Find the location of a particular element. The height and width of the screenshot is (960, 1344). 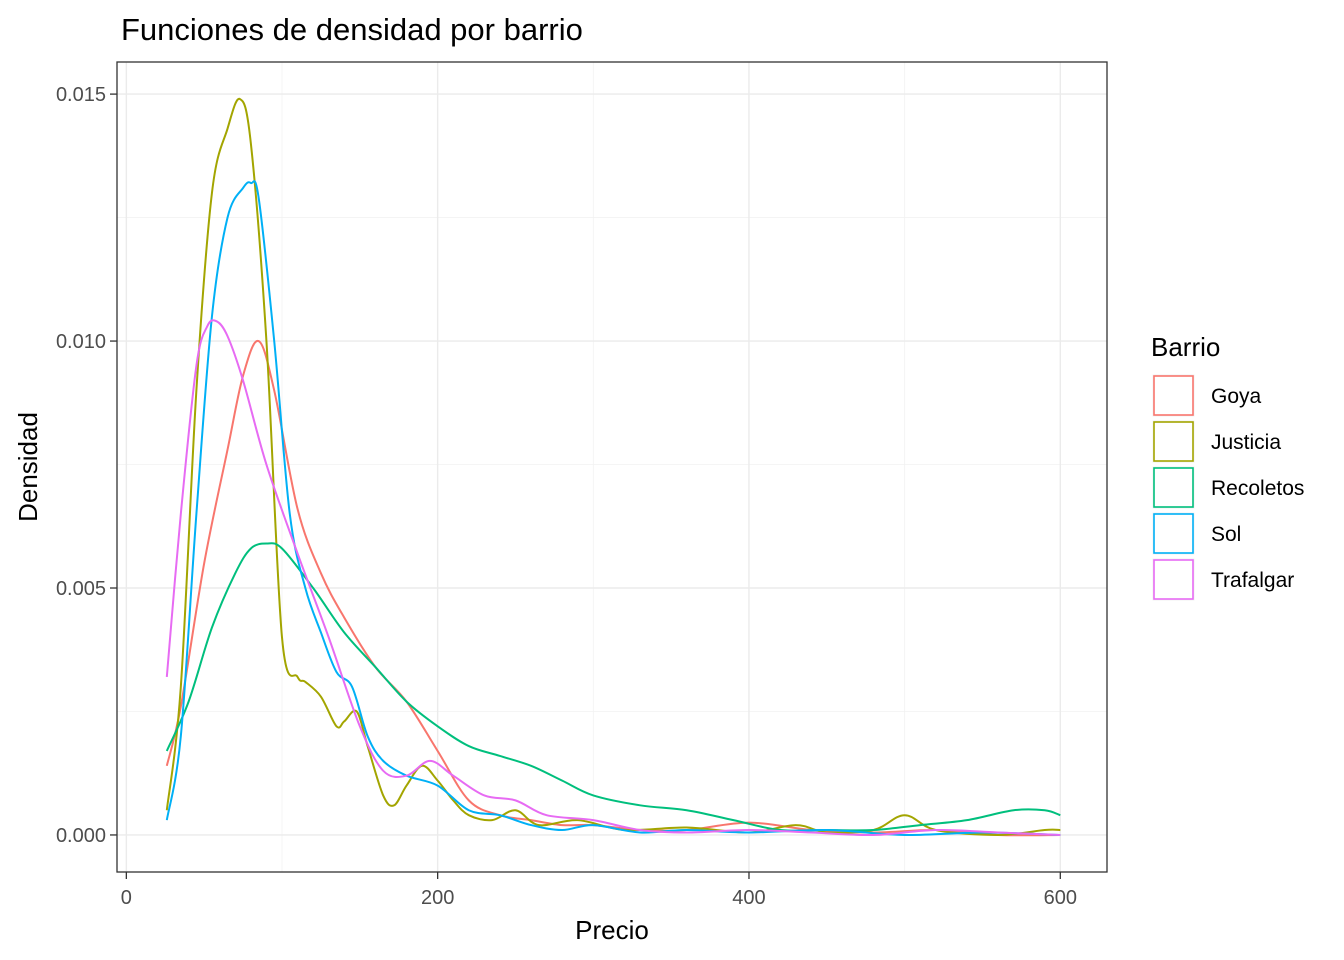

x-tick-label: 0 is located at coordinates (126, 898).